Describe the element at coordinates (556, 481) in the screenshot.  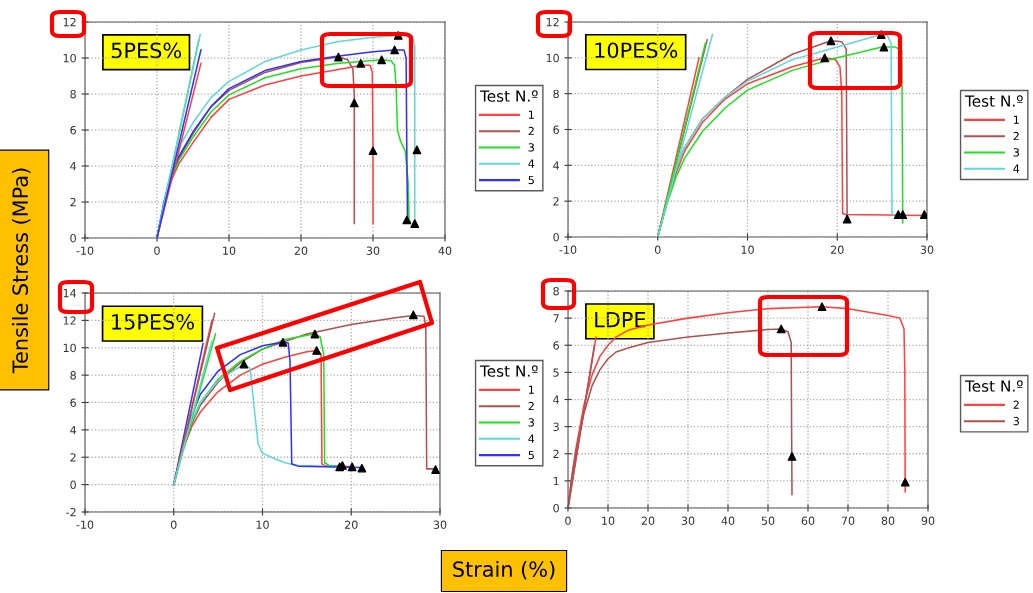
I see `y-tick-label: 1` at that location.